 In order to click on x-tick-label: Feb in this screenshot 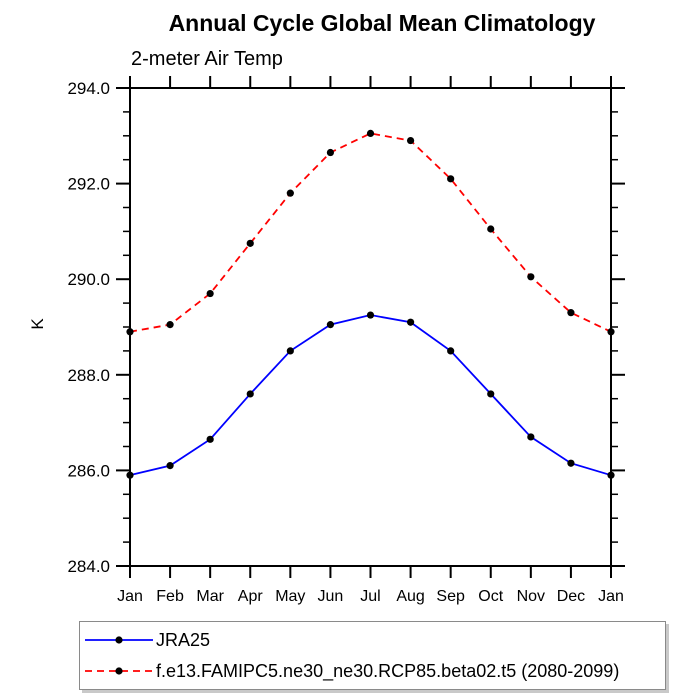, I will do `click(170, 596)`.